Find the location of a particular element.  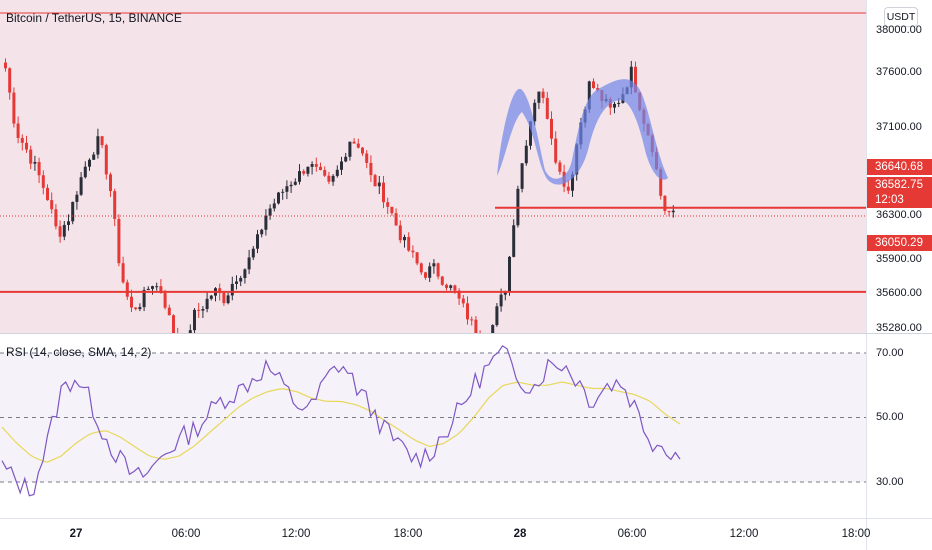

symbol-legend: Bitcoin / TetherUS, 15, BINANCE is located at coordinates (94, 18).